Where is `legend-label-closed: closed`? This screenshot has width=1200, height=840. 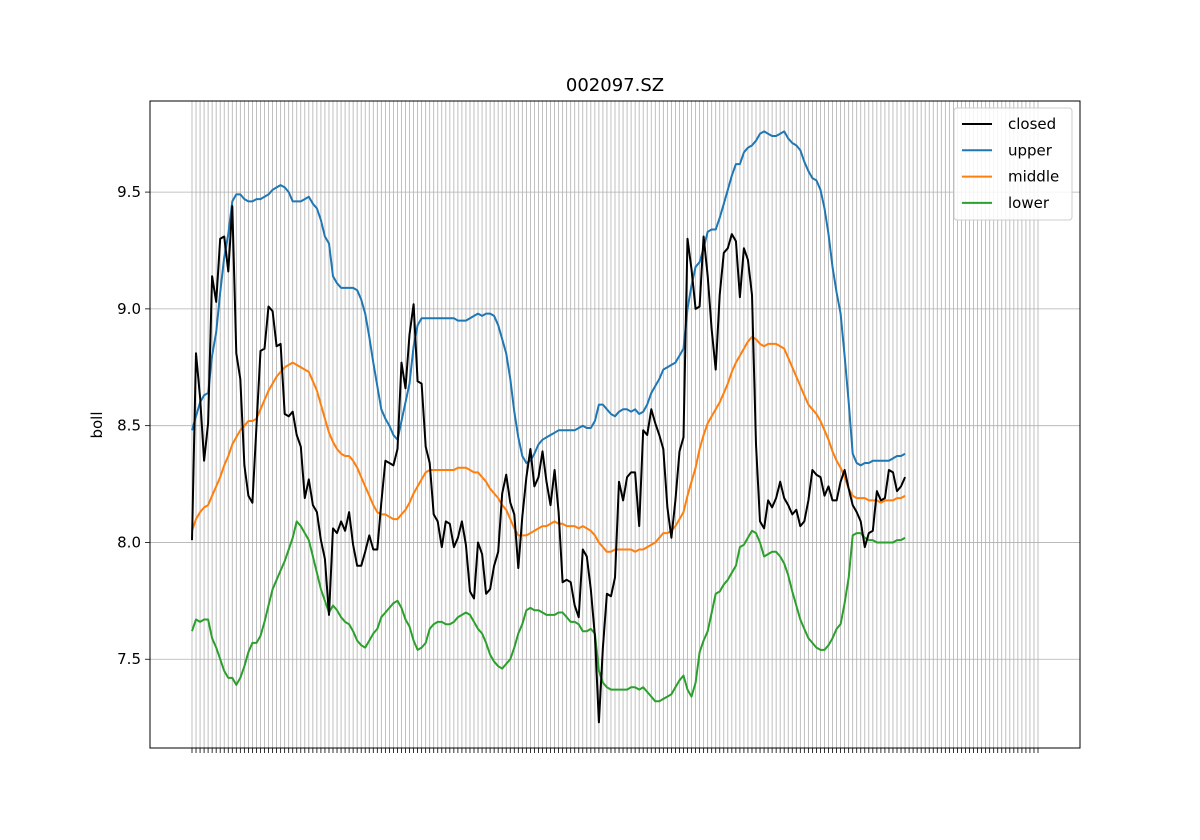
legend-label-closed: closed is located at coordinates (1032, 124).